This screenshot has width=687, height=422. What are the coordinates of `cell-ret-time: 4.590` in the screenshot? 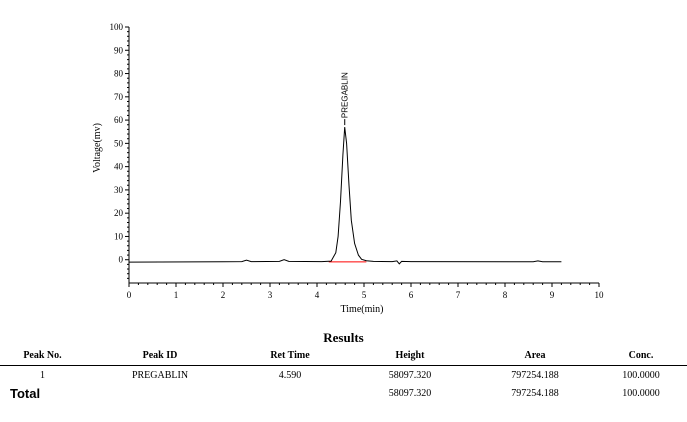 It's located at (290, 375).